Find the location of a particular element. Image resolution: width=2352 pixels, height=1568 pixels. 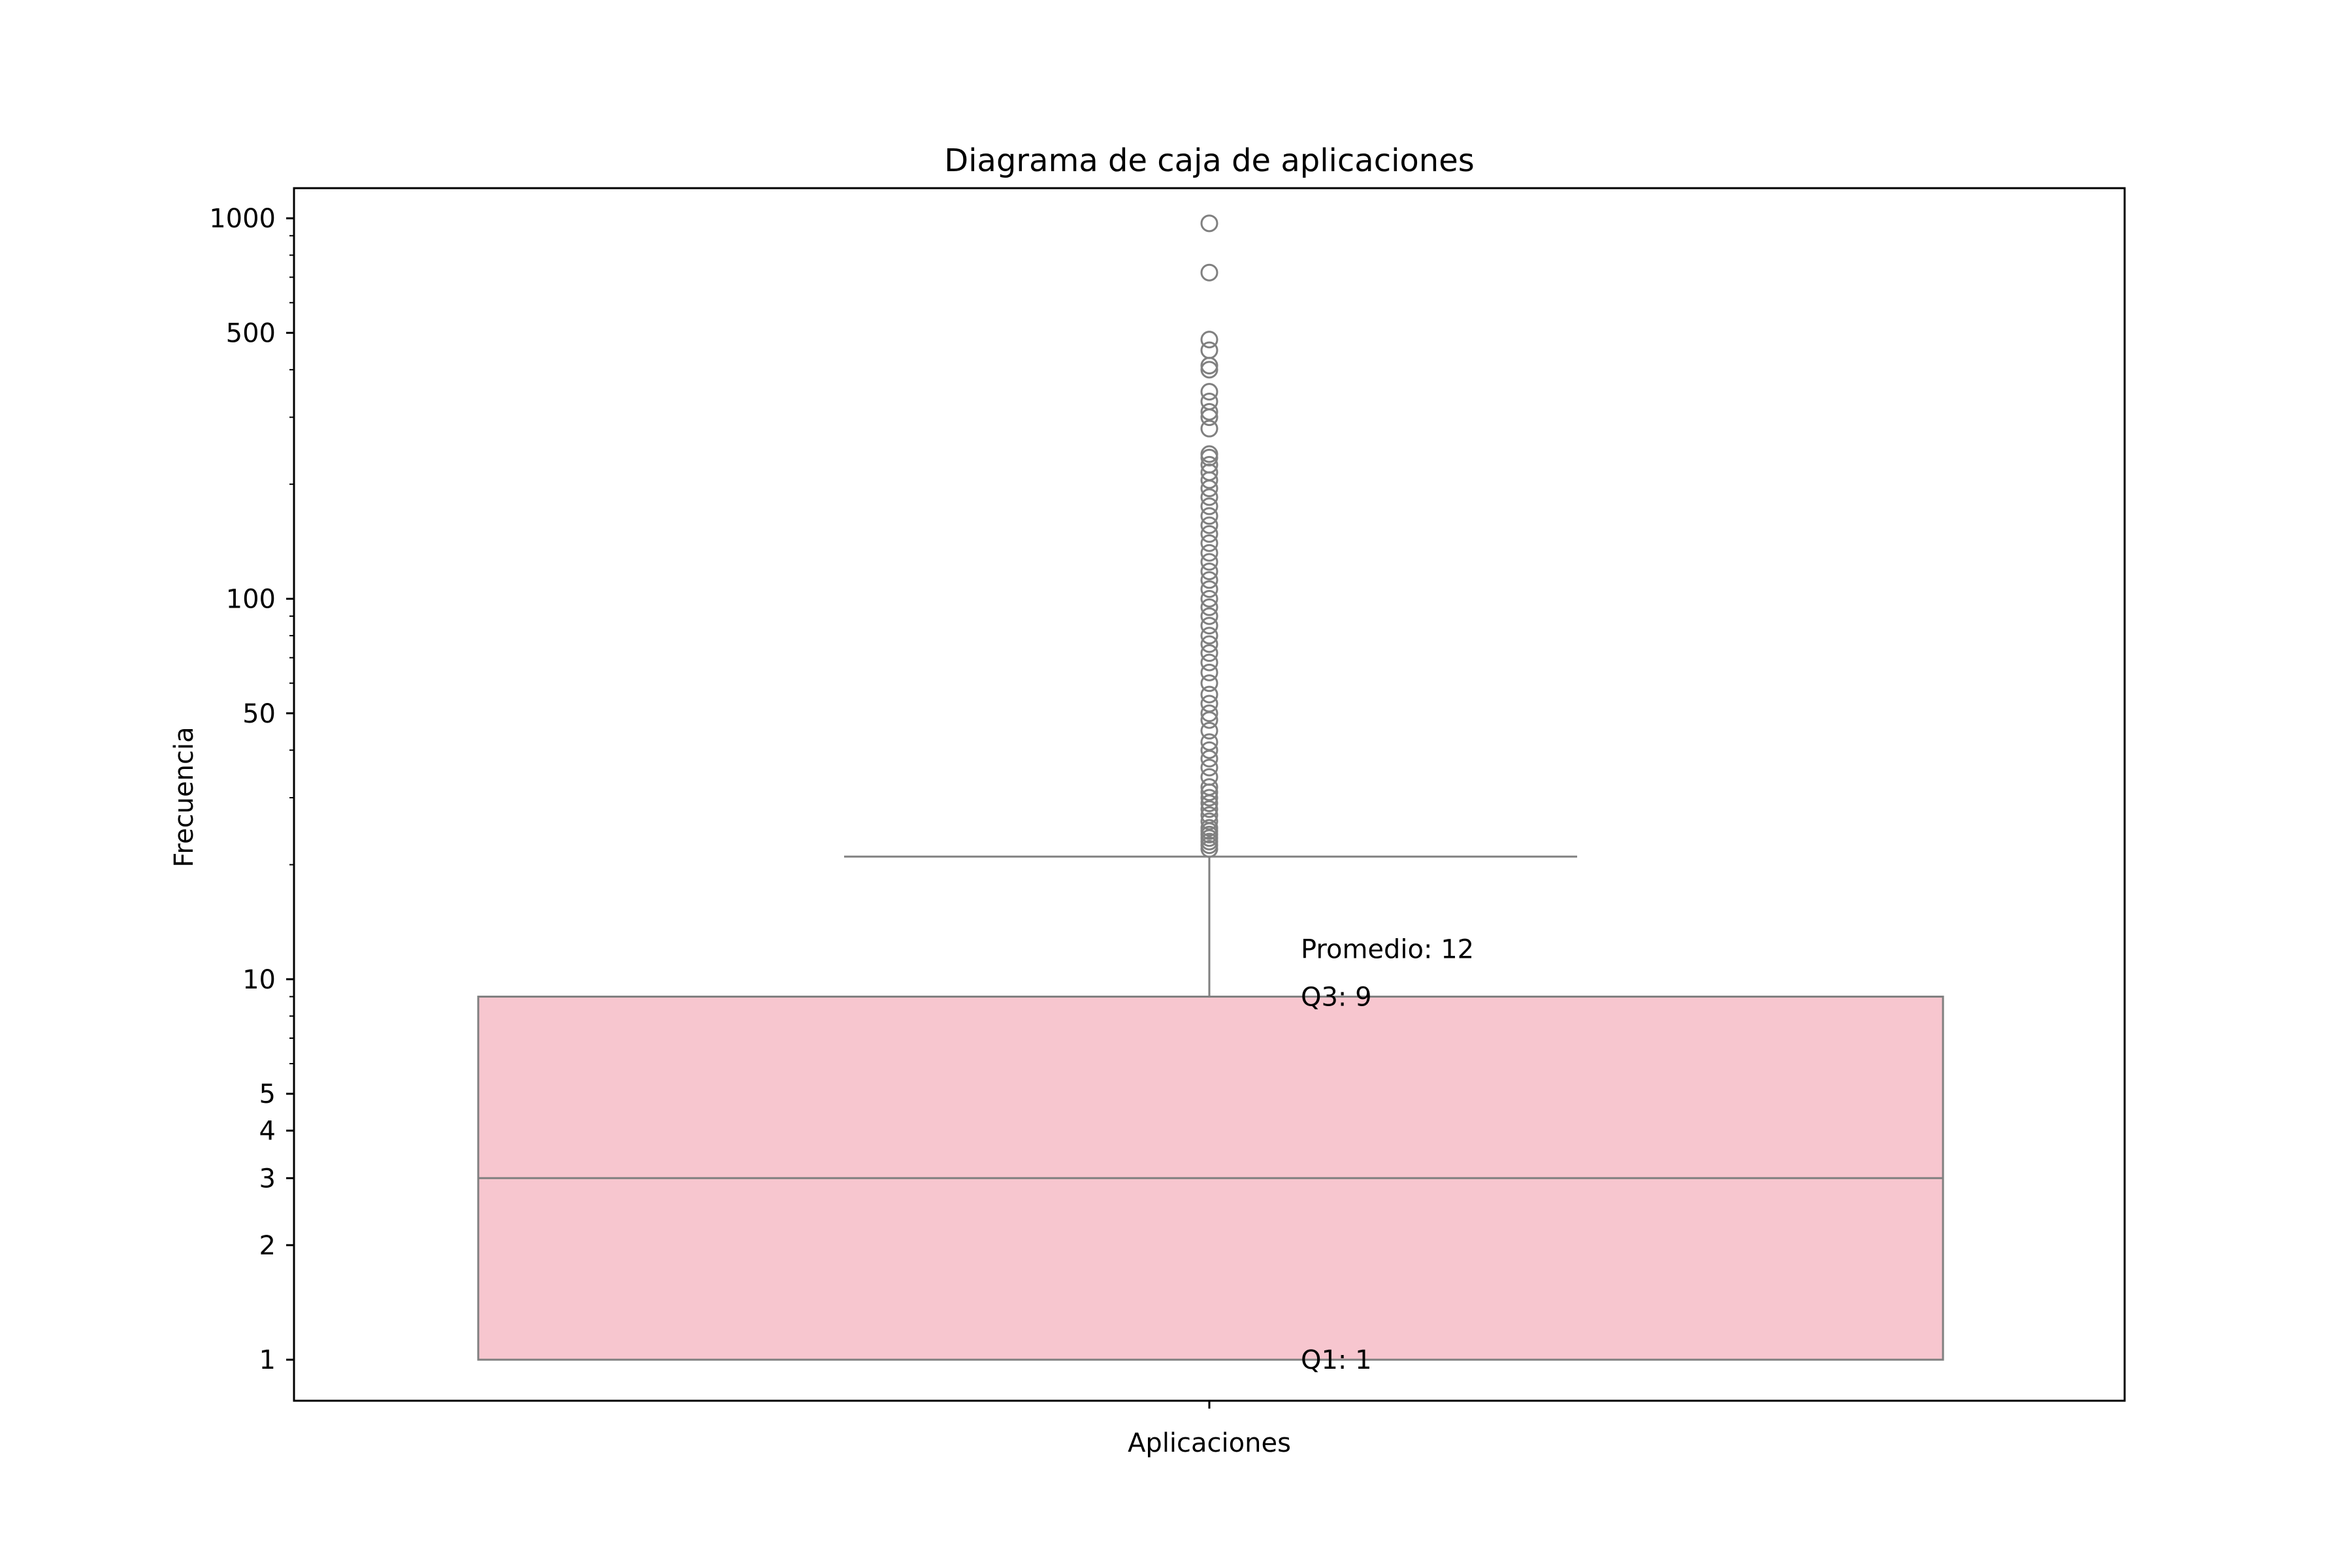

y-tick-label: 1 is located at coordinates (267, 1360).